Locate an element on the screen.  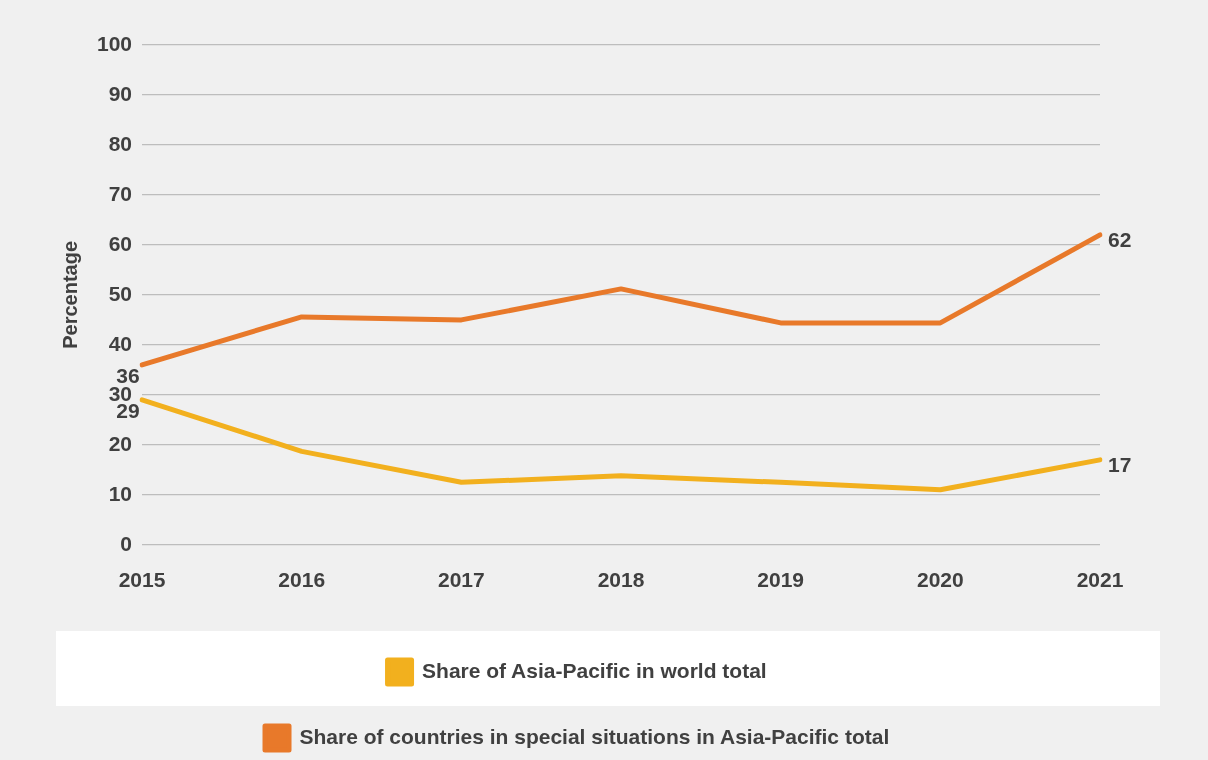
y-tick-label: 80 is located at coordinates (120, 143).